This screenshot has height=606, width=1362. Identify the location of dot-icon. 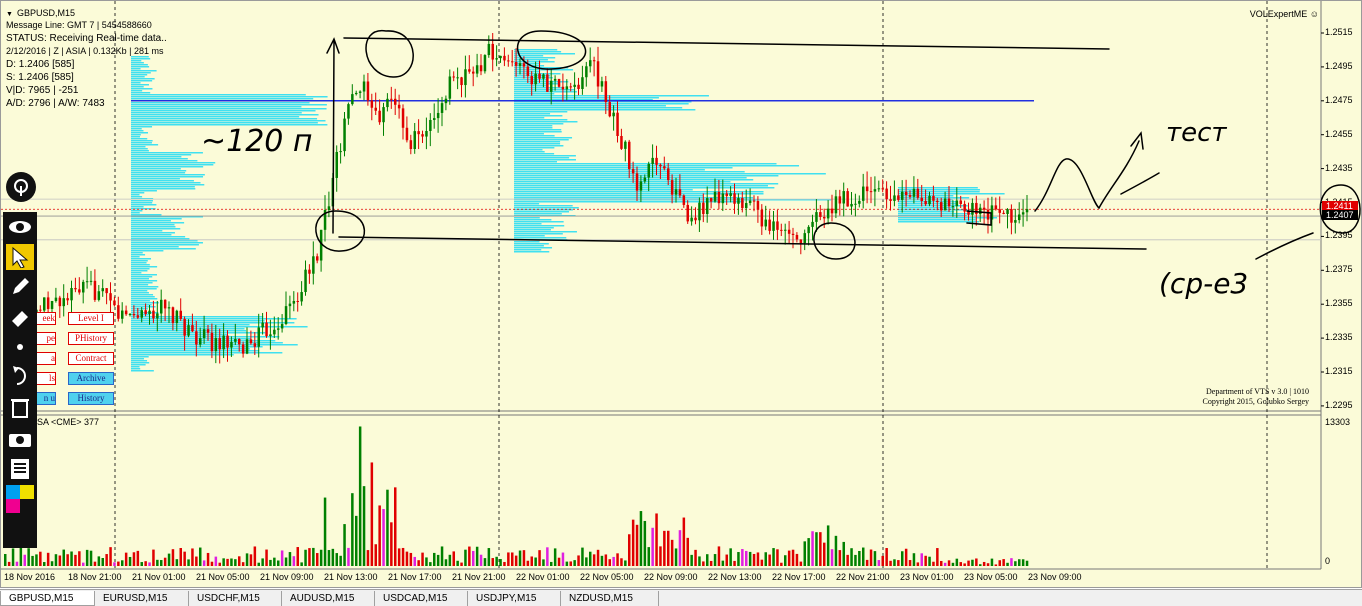
(20, 347).